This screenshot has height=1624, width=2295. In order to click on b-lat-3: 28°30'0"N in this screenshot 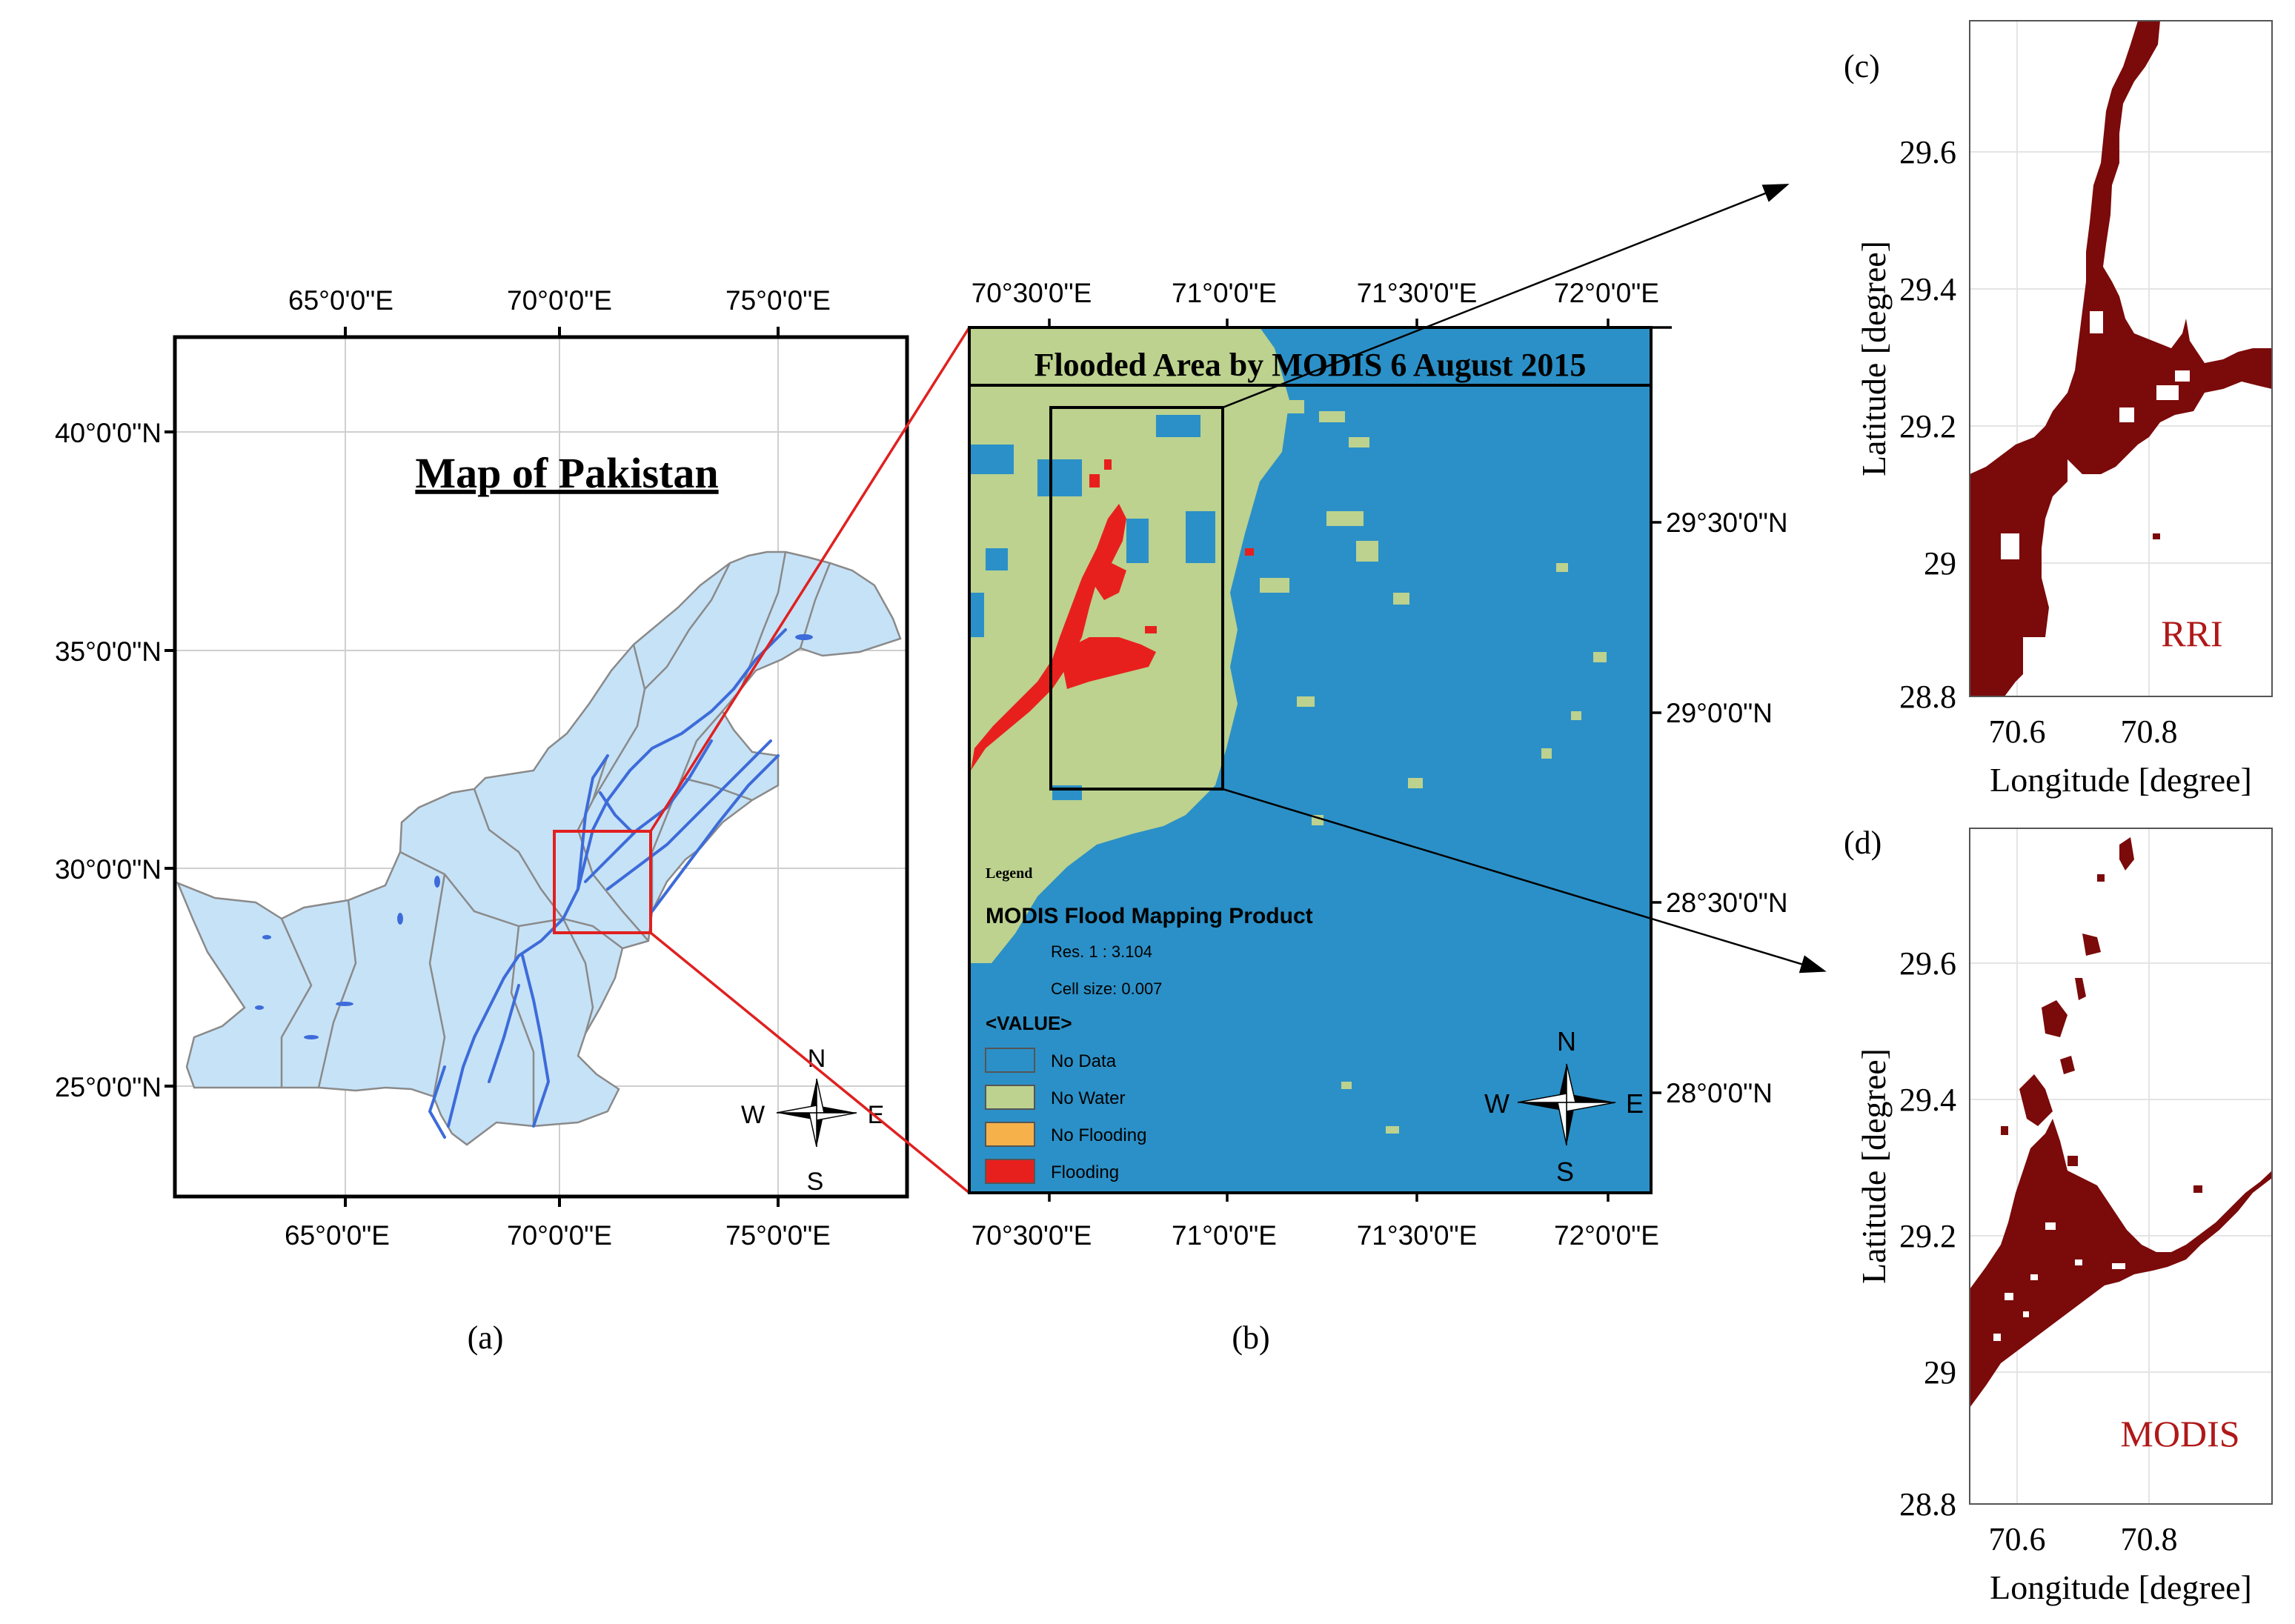, I will do `click(1727, 903)`.